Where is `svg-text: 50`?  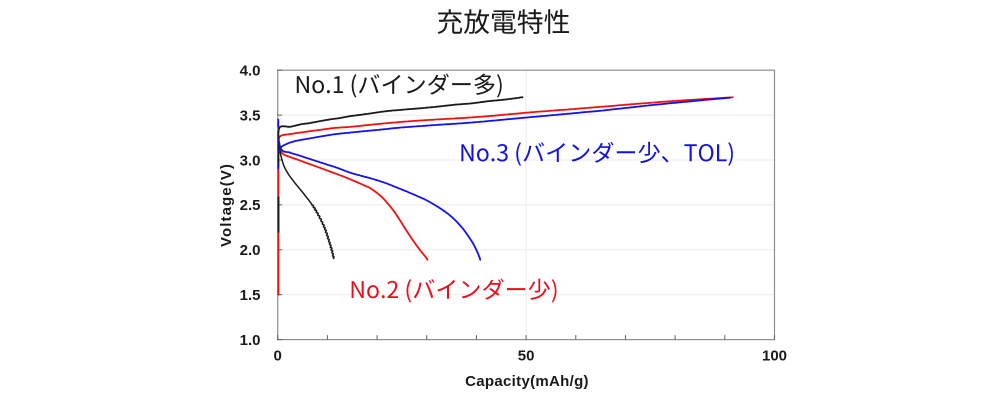 svg-text: 50 is located at coordinates (526, 356).